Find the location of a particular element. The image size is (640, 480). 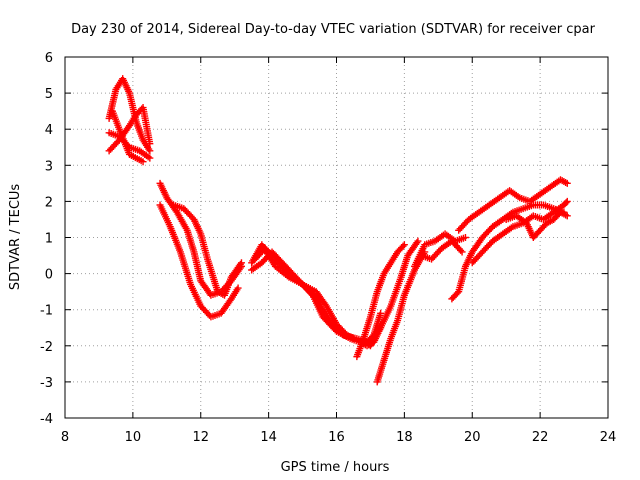

series-track-d is located at coordinates (128, 136).